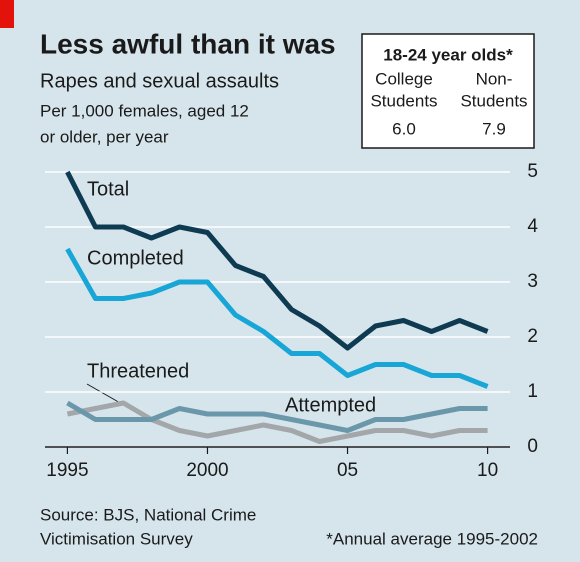 The height and width of the screenshot is (562, 580). What do you see at coordinates (207, 470) in the screenshot?
I see `x-tick-label: 2000` at bounding box center [207, 470].